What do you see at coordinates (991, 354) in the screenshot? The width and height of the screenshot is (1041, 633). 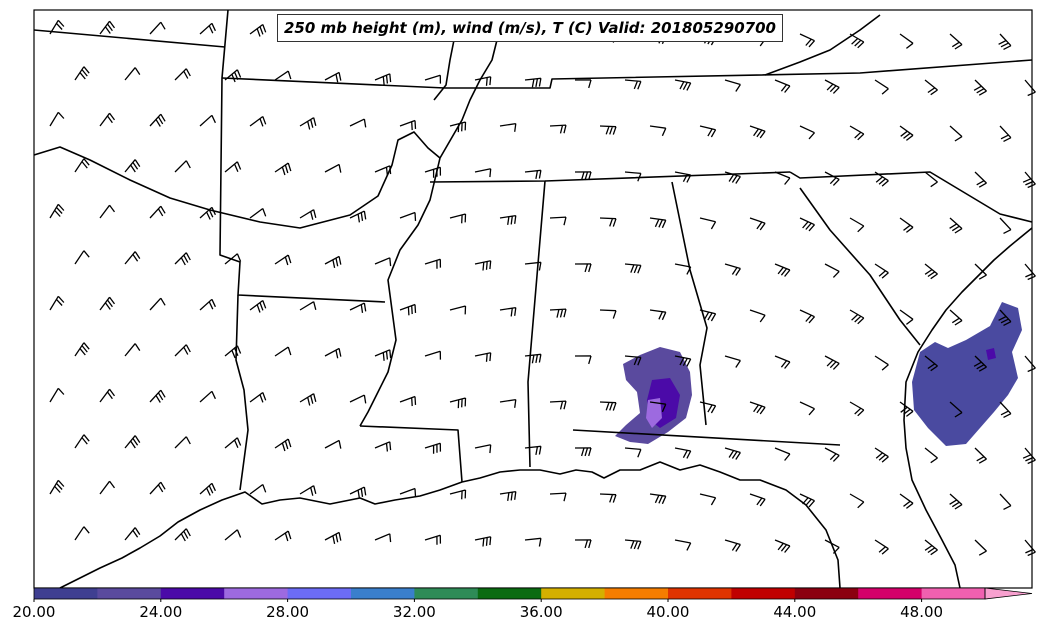 I see `shading-atlantic-spot` at bounding box center [991, 354].